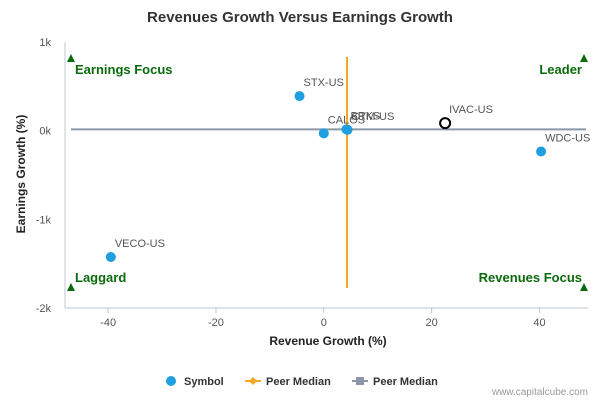 The width and height of the screenshot is (600, 400). Describe the element at coordinates (124, 69) in the screenshot. I see `quadrant-label-earnings-focus: Earnings Focus` at that location.